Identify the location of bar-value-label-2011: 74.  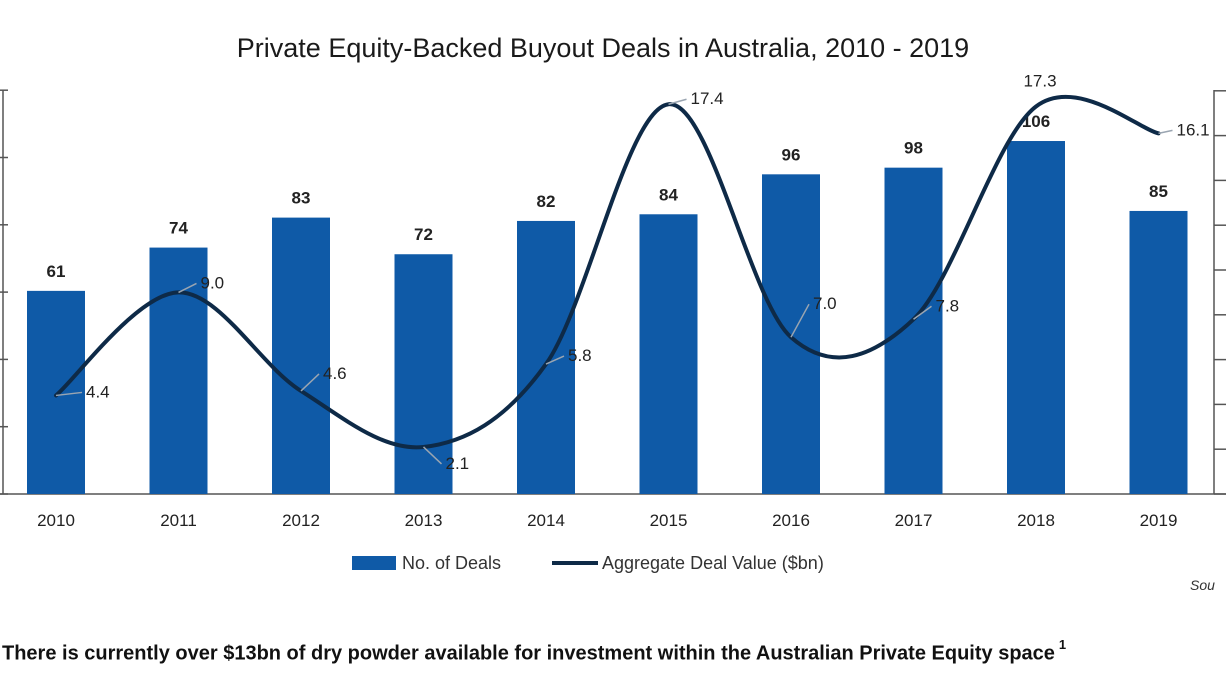
(178, 228).